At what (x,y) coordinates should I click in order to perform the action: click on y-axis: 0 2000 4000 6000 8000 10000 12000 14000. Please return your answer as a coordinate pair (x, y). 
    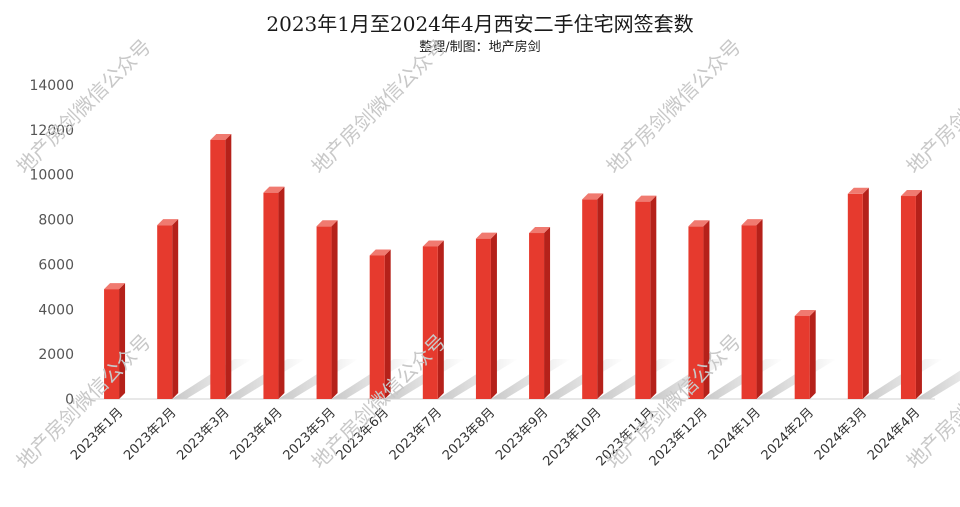
    Looking at the image, I should click on (51, 243).